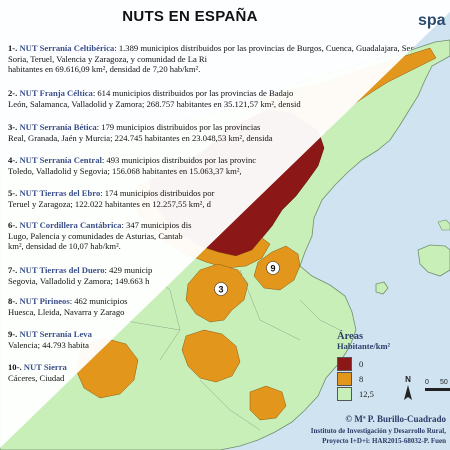  Describe the element at coordinates (355, 394) in the screenshot. I see `legend-item-2: 12,5` at that location.